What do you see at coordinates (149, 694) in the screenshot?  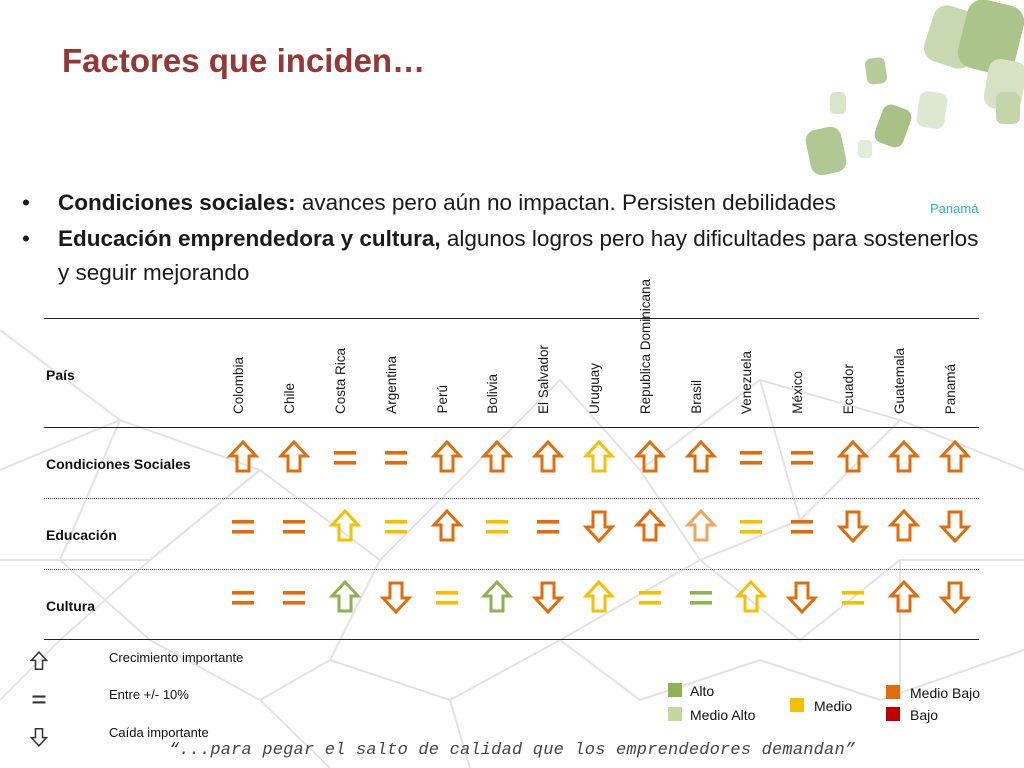 I see `legend-eq-label: Entre +/- 10%` at bounding box center [149, 694].